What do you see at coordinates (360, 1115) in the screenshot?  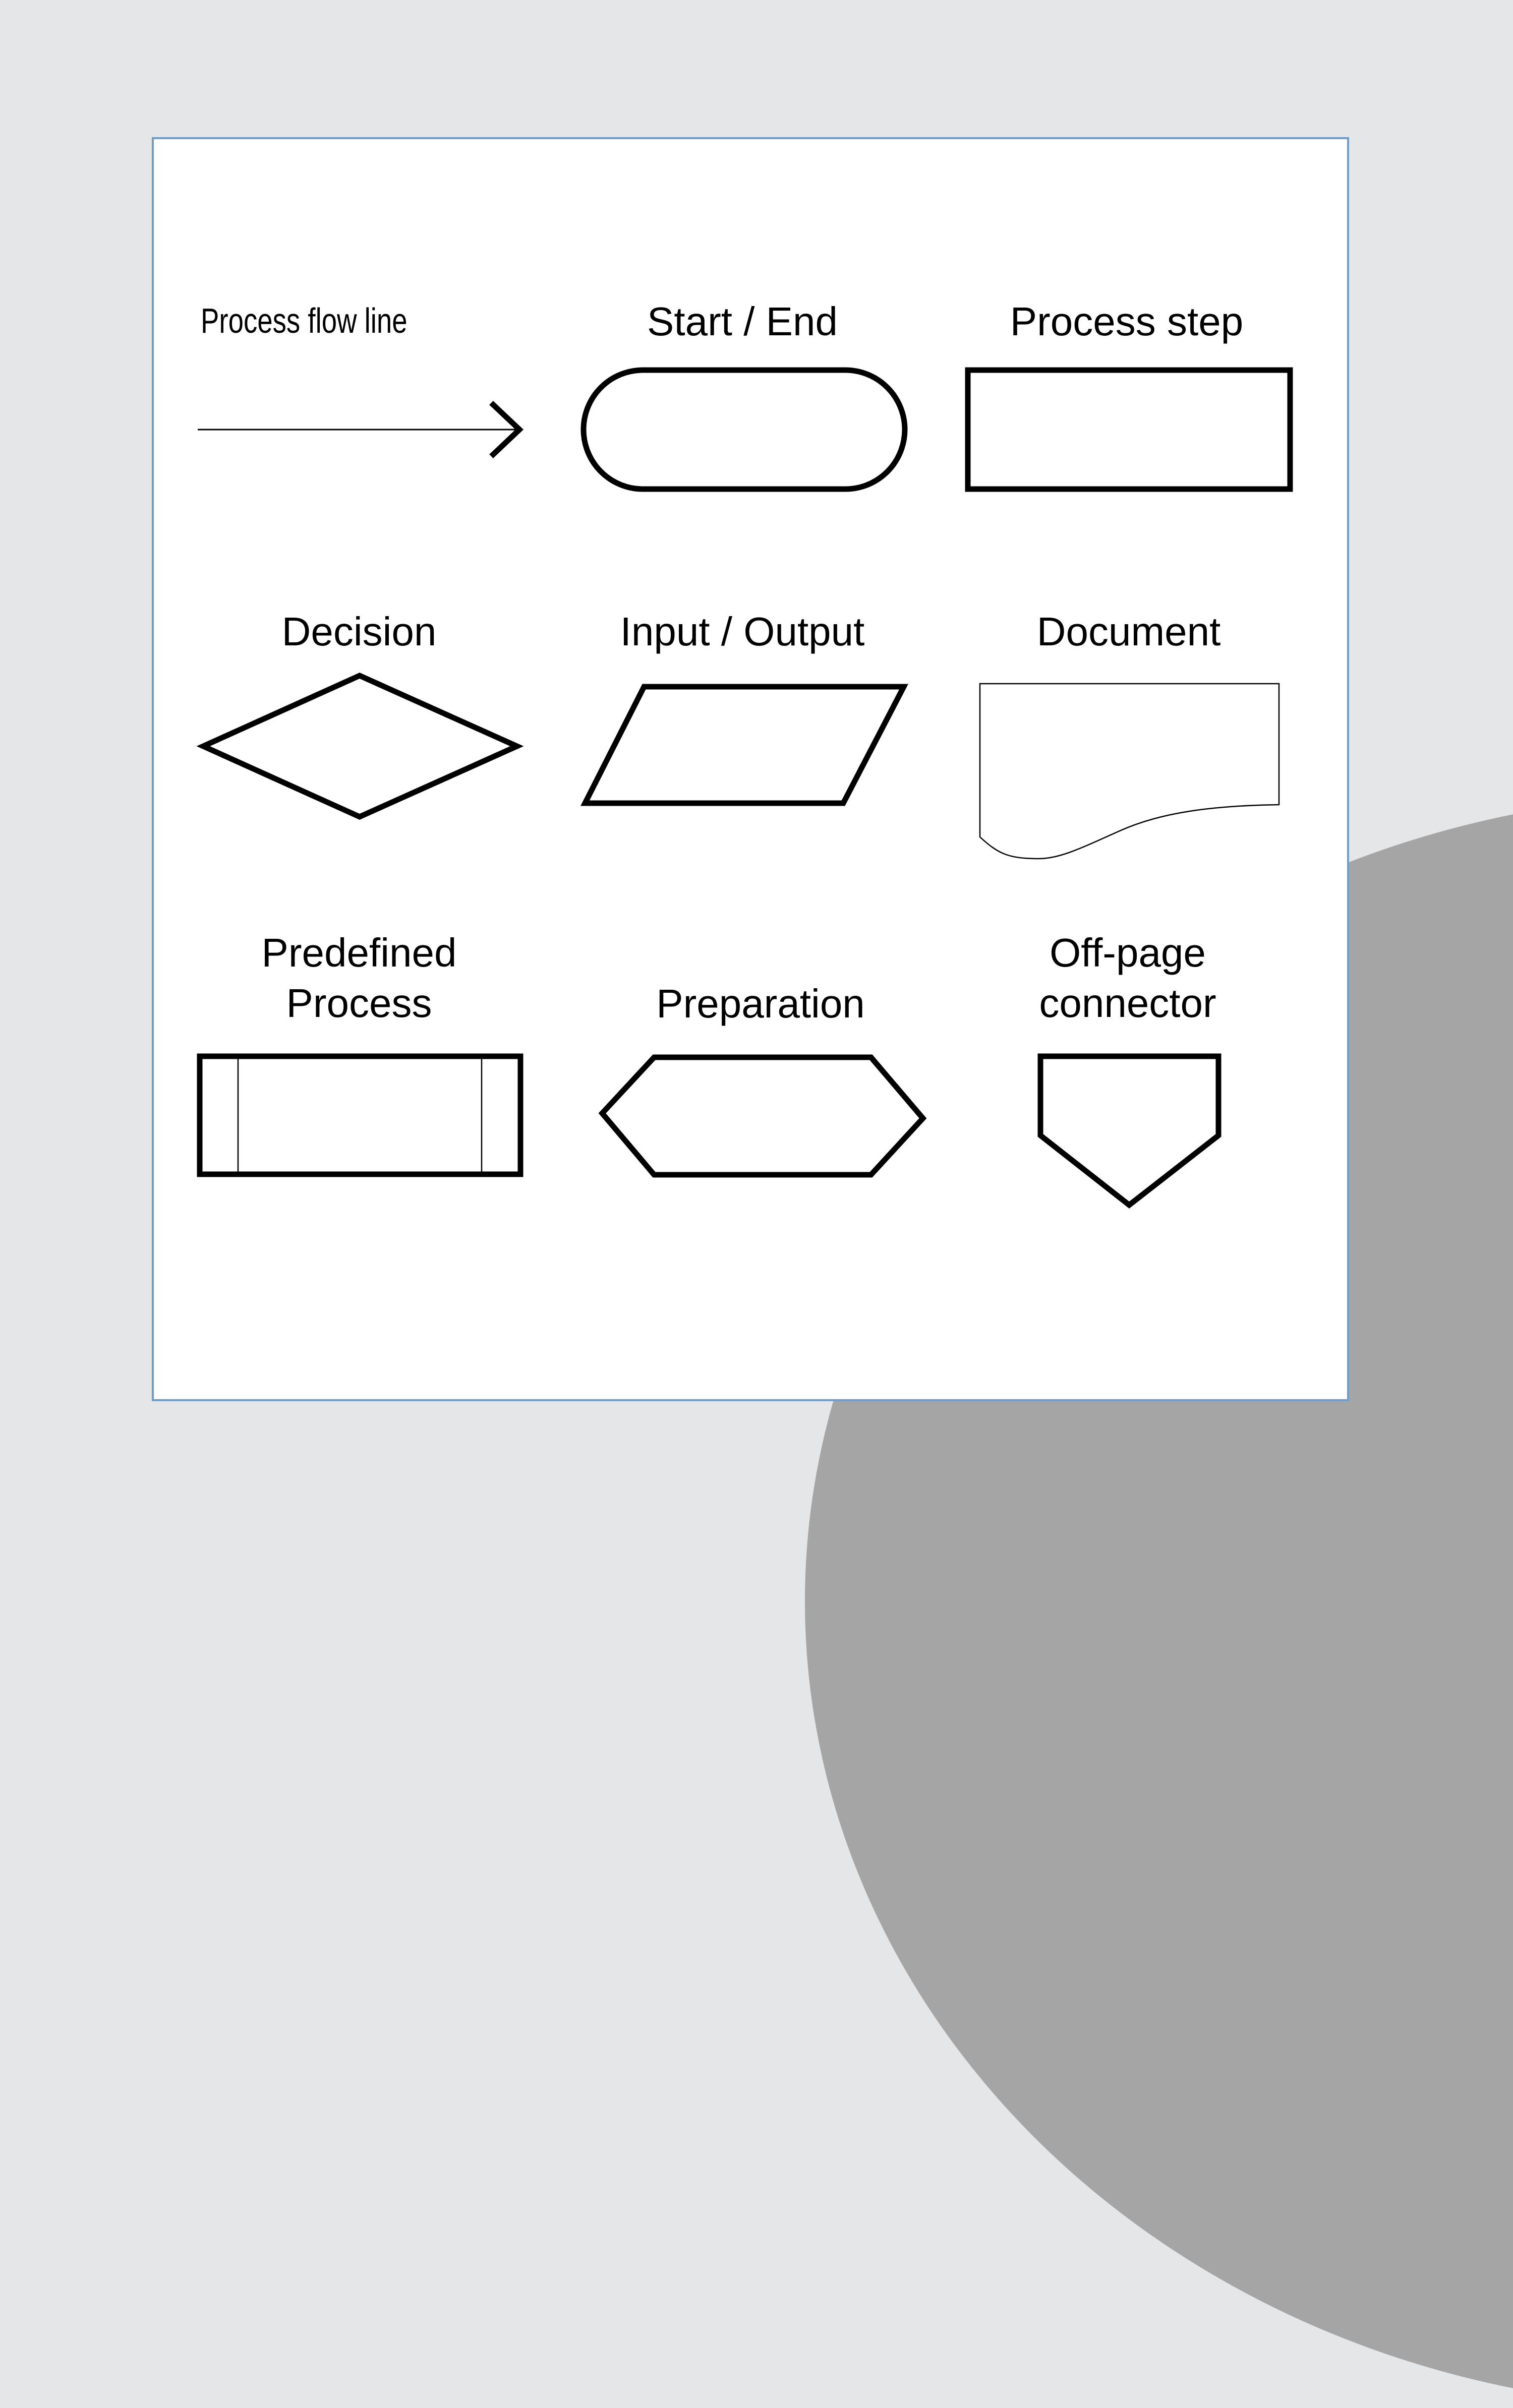 I see `predefined-process-shape` at bounding box center [360, 1115].